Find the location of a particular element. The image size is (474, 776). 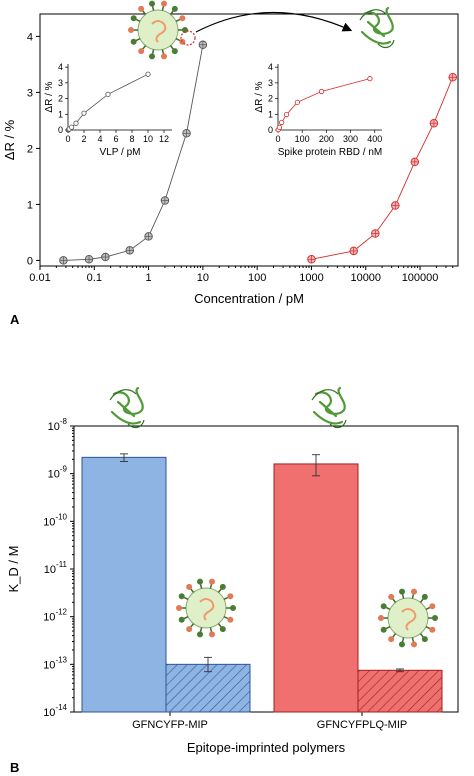

inset-y-tick-label: 0 is located at coordinates (60, 130).